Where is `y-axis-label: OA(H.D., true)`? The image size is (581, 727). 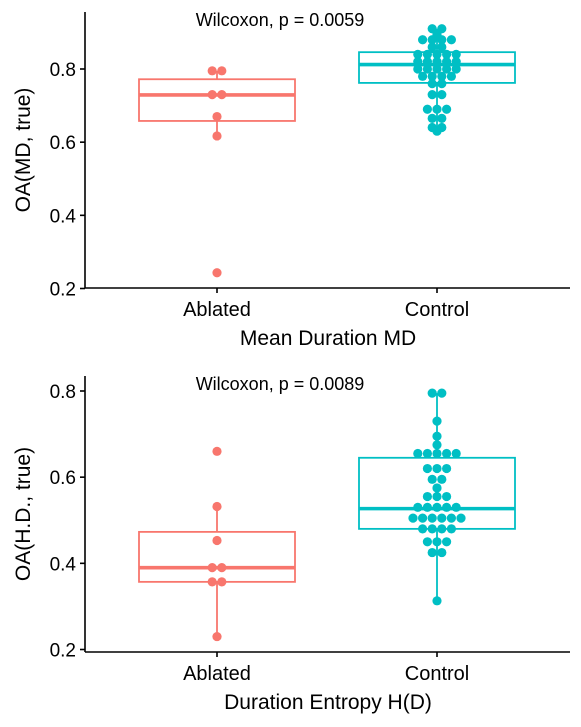
y-axis-label: OA(H.D., true) is located at coordinates (23, 514).